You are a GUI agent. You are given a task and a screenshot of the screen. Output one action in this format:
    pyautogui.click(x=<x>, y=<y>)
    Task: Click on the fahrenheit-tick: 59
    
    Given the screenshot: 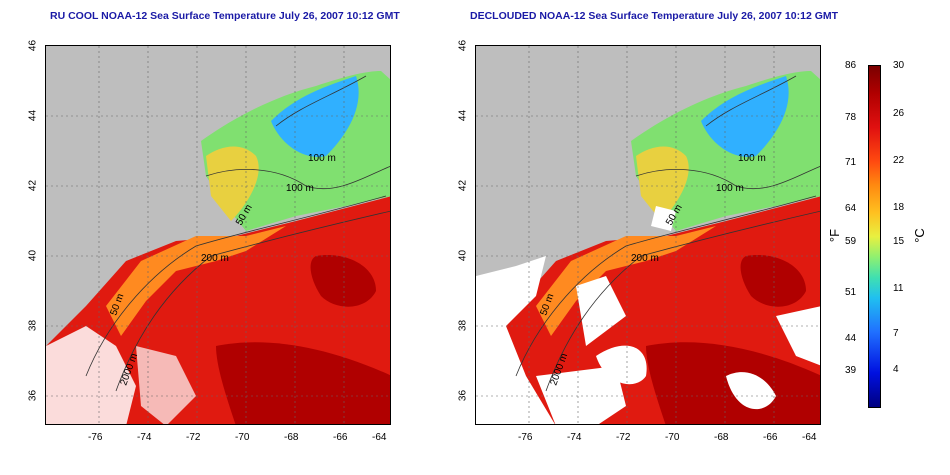 What is the action you would take?
    pyautogui.click(x=851, y=241)
    